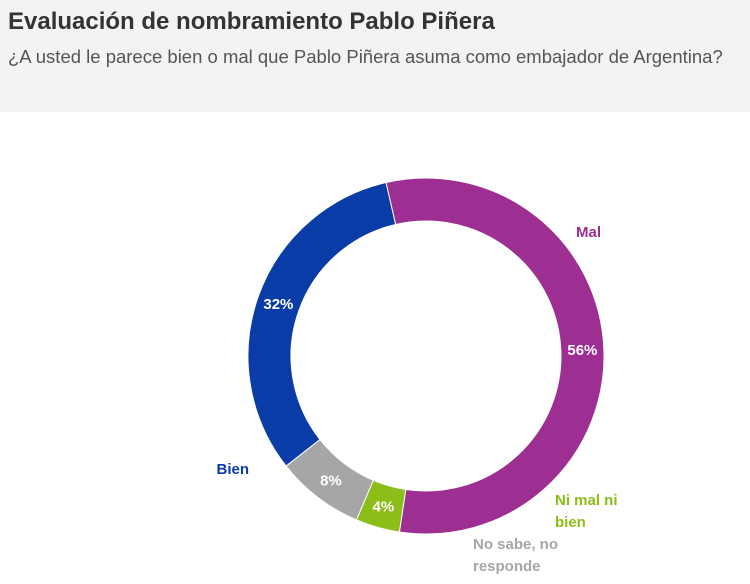  What do you see at coordinates (232, 469) in the screenshot?
I see `category-label-bien: Bien` at bounding box center [232, 469].